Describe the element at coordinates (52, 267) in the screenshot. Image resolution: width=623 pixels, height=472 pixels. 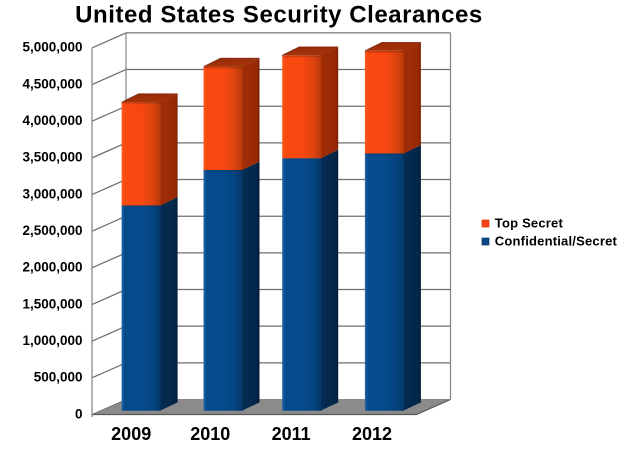
I see `svg-text: 2,000,000` at that location.